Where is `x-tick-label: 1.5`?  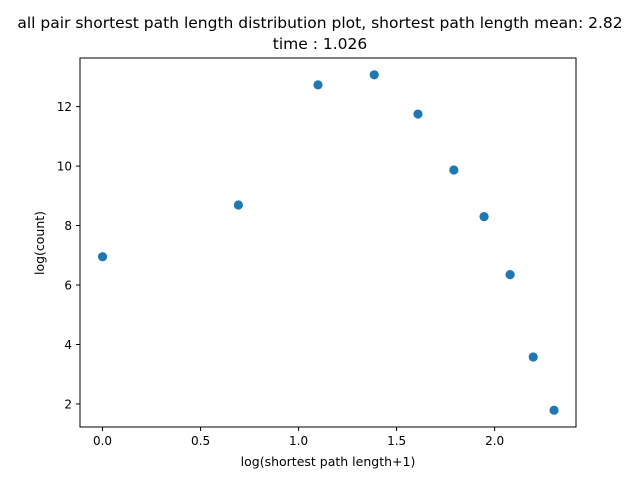
x-tick-label: 1.5 is located at coordinates (396, 441).